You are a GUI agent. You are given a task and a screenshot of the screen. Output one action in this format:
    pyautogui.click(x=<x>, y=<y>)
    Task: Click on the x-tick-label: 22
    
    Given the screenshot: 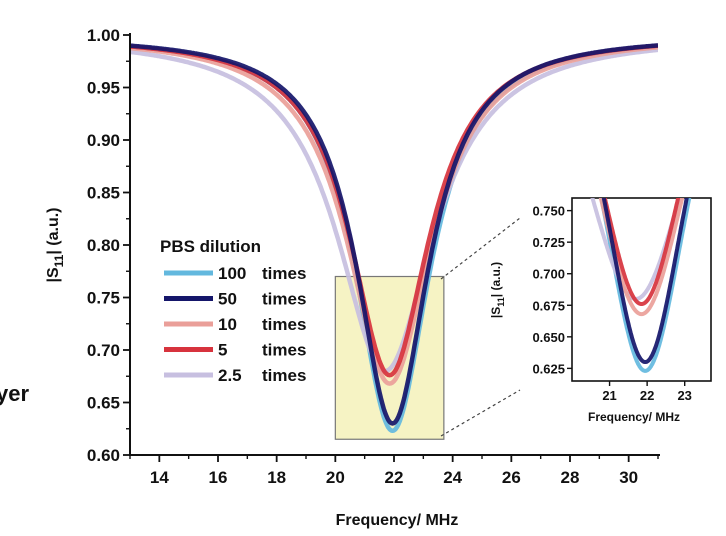 What is the action you would take?
    pyautogui.click(x=394, y=477)
    